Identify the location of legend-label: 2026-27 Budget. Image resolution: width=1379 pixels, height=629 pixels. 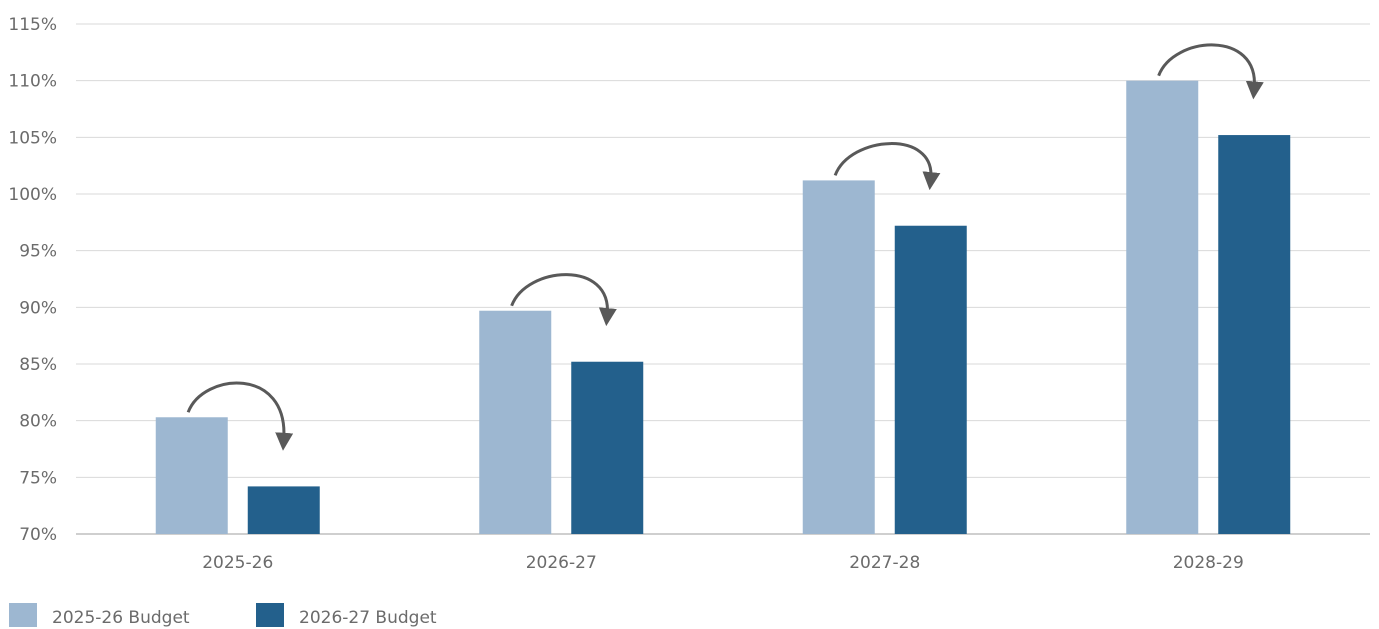
(368, 618).